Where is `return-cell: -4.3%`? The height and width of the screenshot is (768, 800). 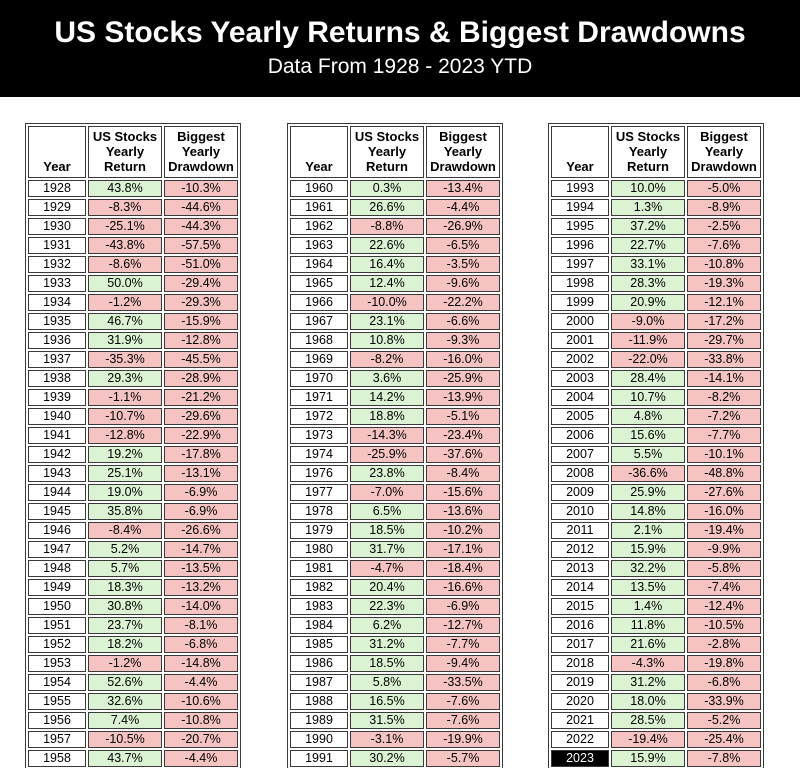
return-cell: -4.3% is located at coordinates (648, 663).